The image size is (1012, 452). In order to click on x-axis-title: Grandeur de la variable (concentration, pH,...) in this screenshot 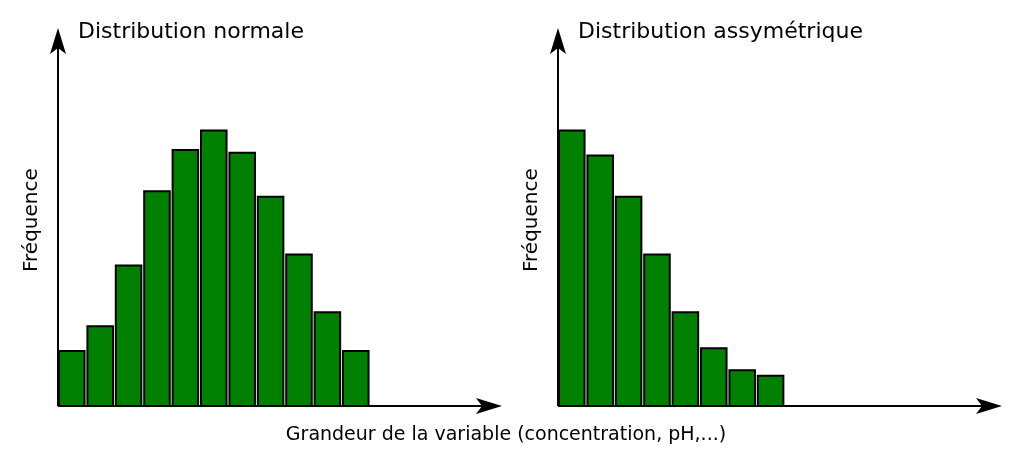, I will do `click(506, 433)`.